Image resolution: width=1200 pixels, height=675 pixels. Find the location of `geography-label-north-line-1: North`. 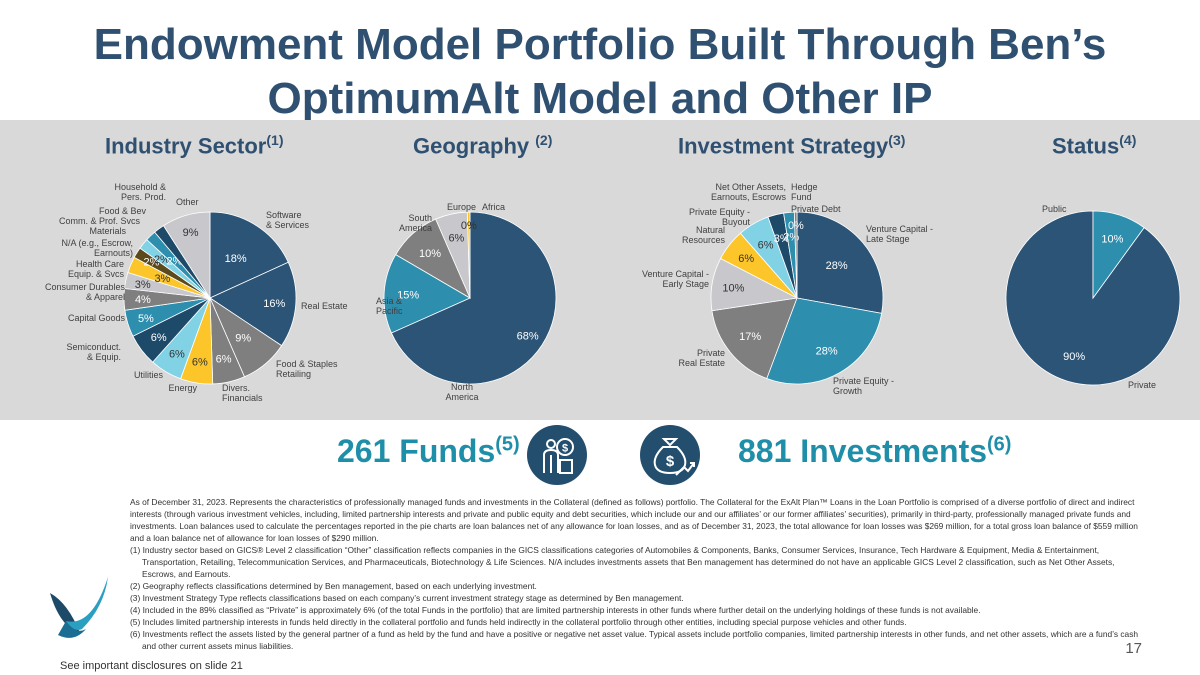

geography-label-north-line-1: North is located at coordinates (462, 387).